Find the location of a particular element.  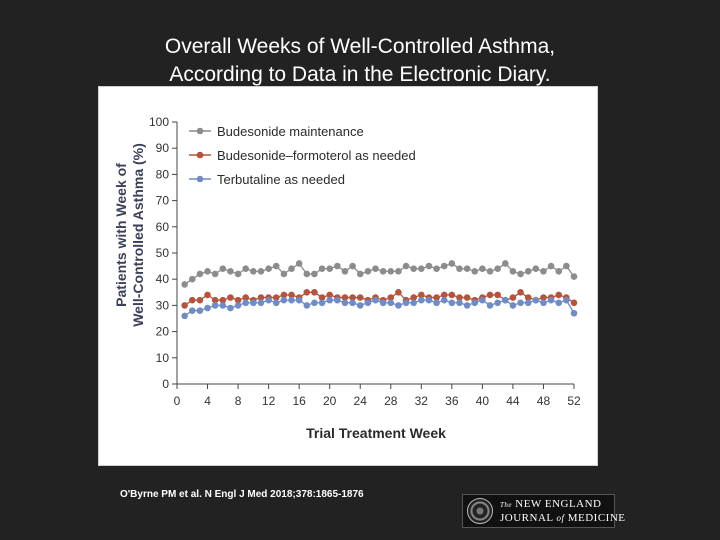

x-tick-label: 44 is located at coordinates (513, 401).